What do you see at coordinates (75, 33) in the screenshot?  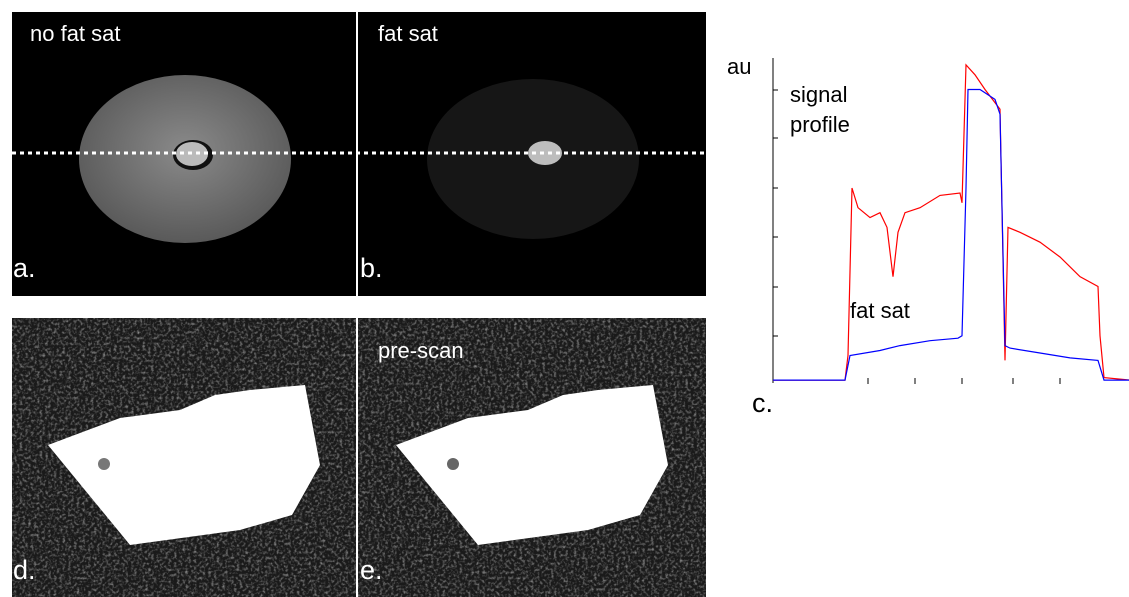 I see `panel-title: no fat sat` at bounding box center [75, 33].